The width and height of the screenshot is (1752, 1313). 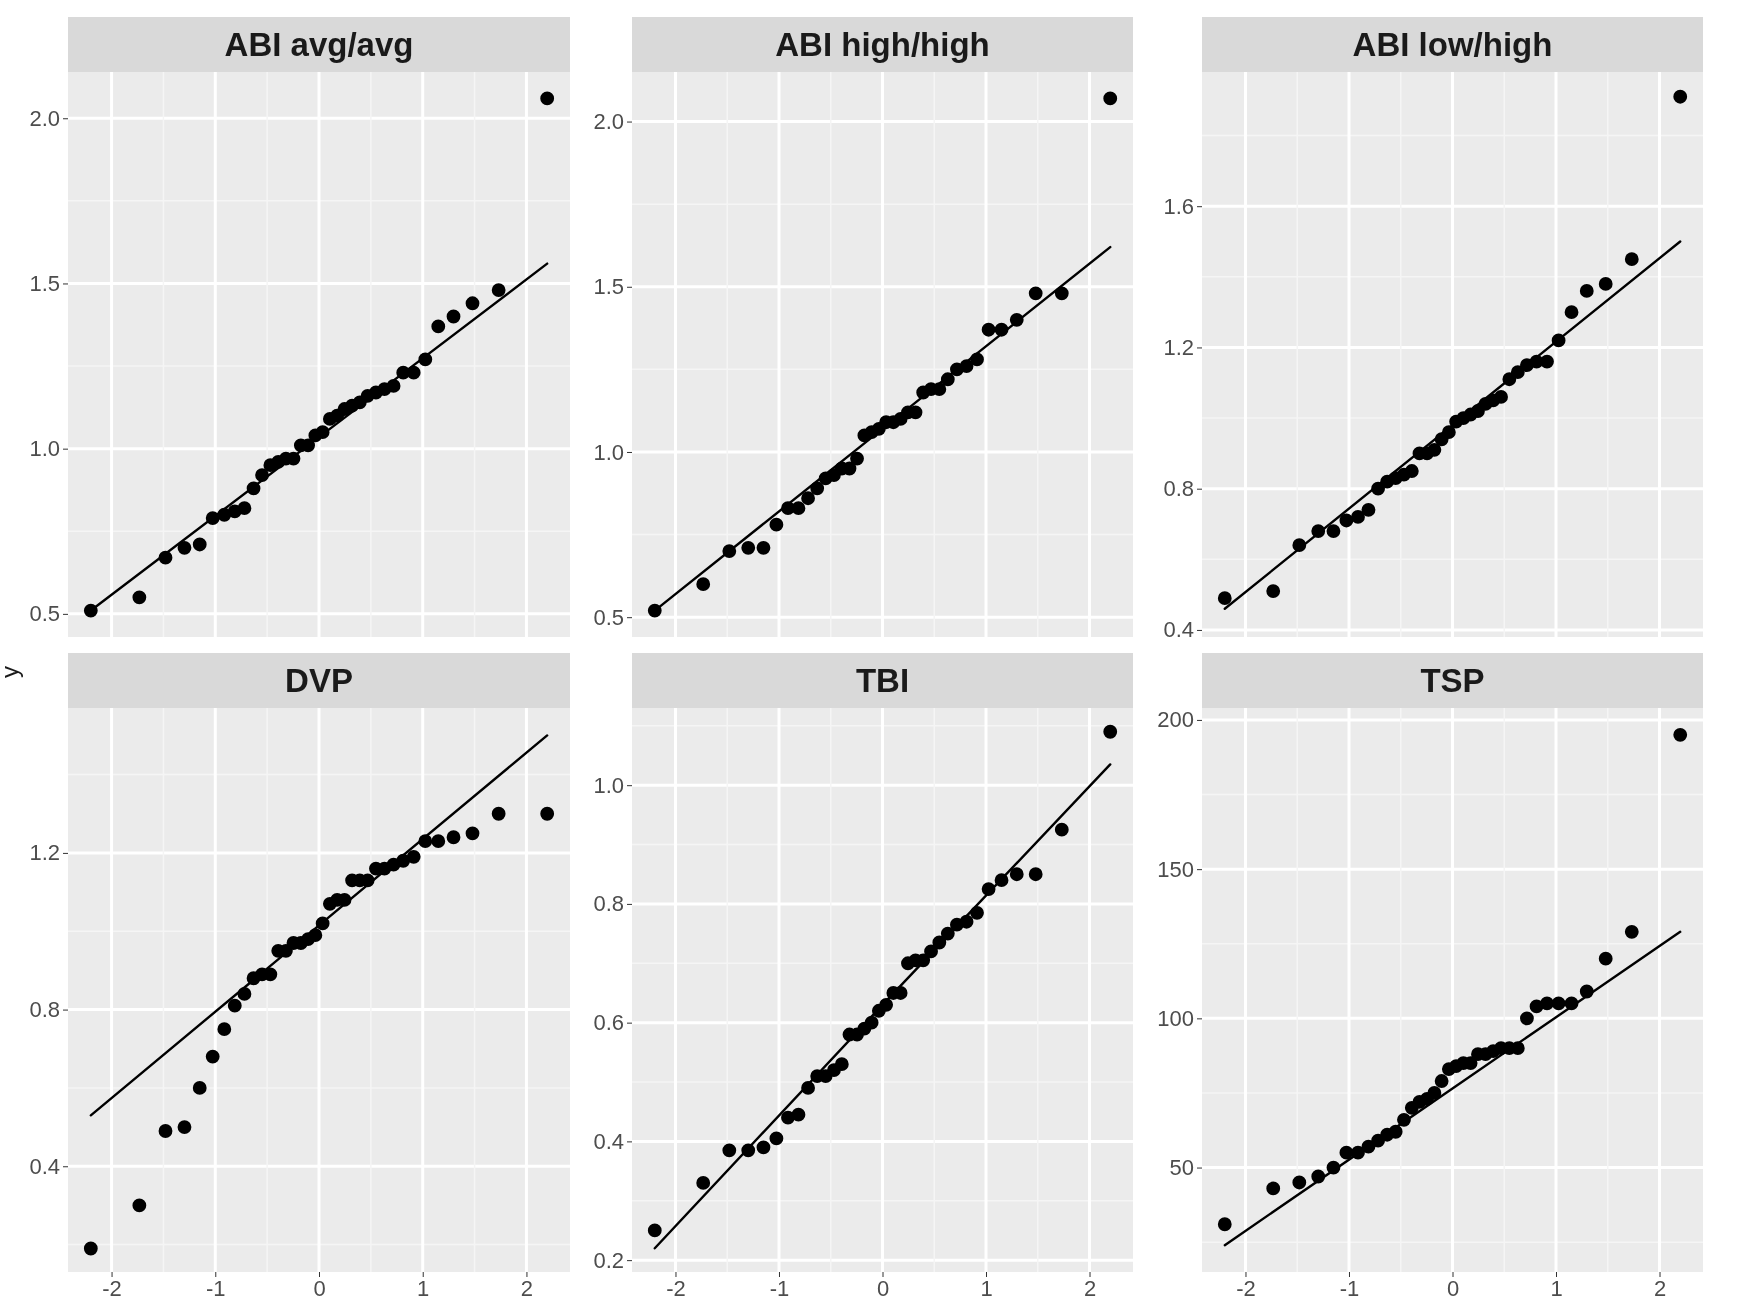 I want to click on chart-title: ABI low/high, so click(x=1452, y=44).